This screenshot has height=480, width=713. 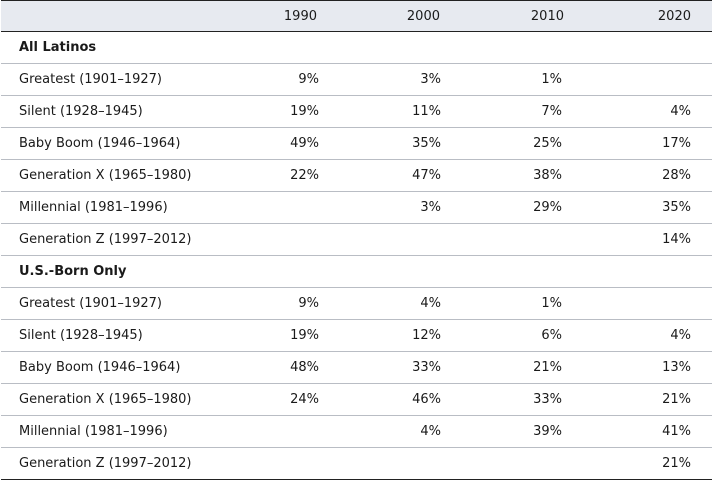 I want to click on header-2020: 2020, so click(x=639, y=16).